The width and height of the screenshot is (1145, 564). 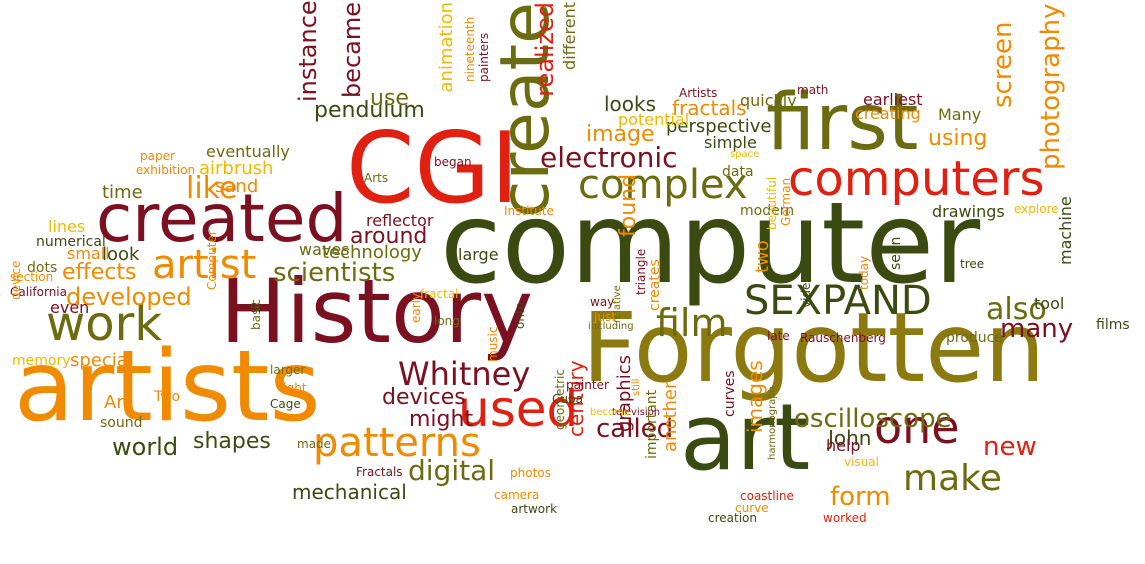 What do you see at coordinates (389, 98) in the screenshot?
I see `word-use: use` at bounding box center [389, 98].